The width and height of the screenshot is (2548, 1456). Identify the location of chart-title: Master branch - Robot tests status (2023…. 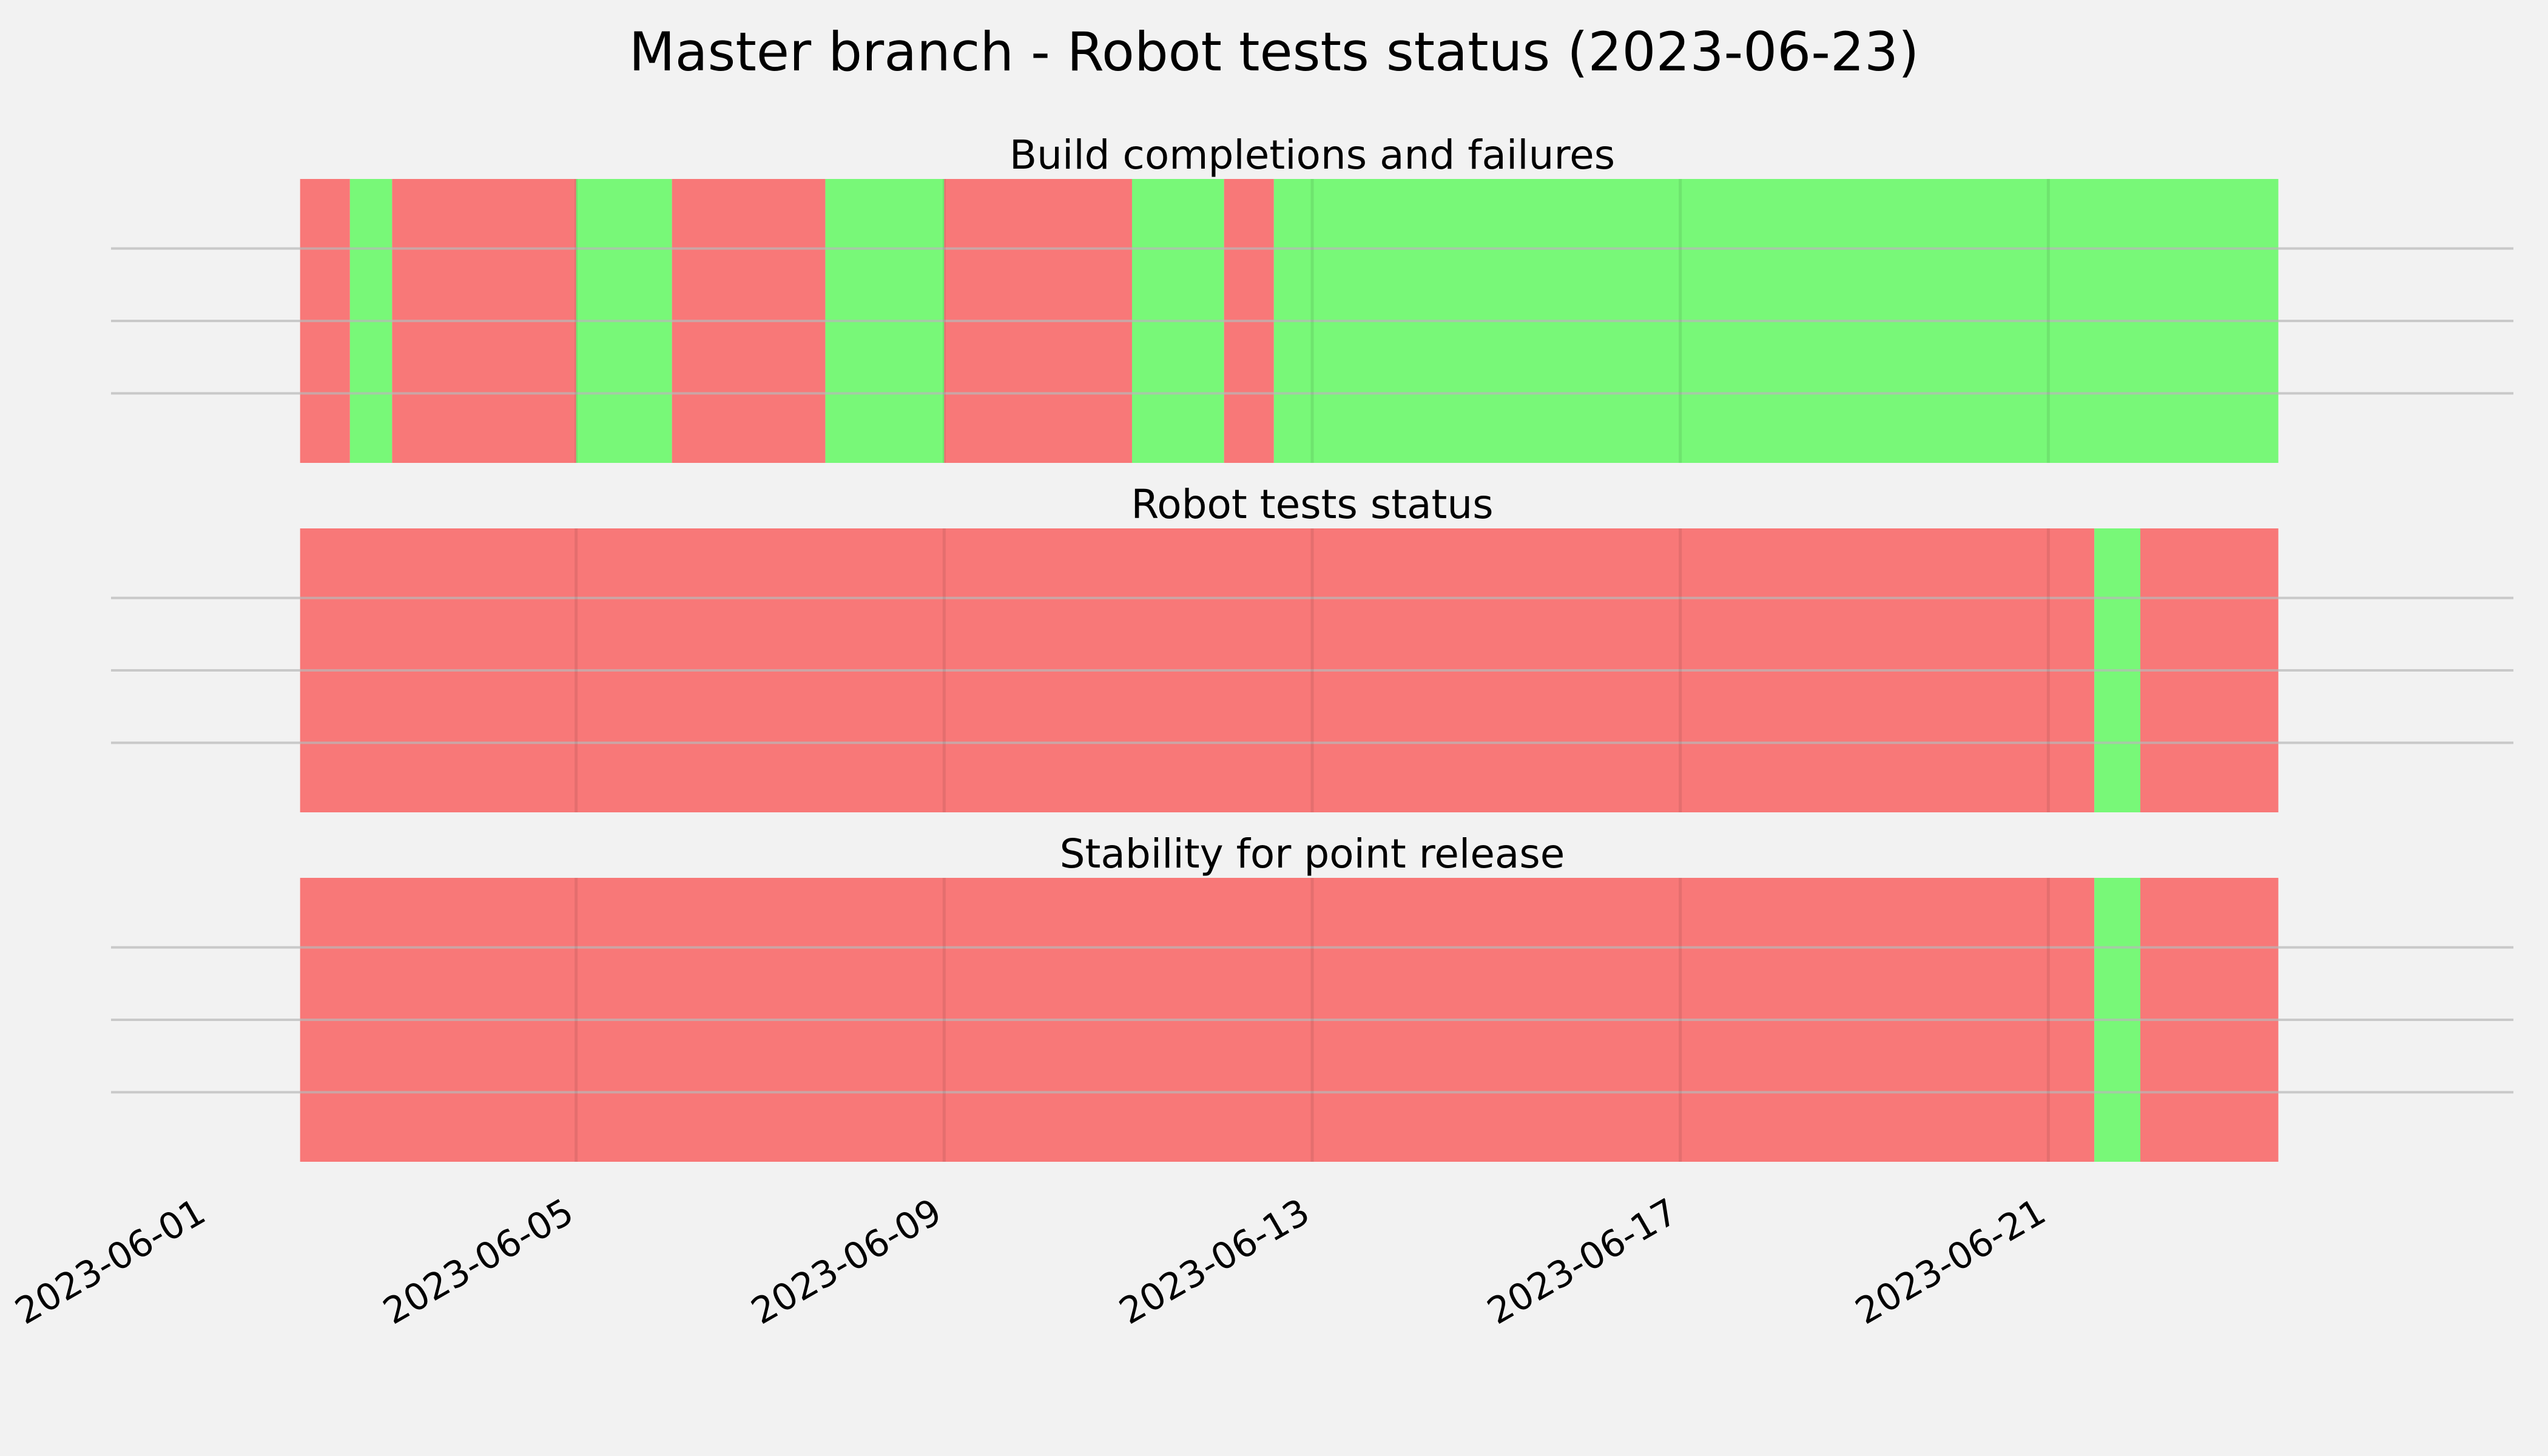
(1274, 52).